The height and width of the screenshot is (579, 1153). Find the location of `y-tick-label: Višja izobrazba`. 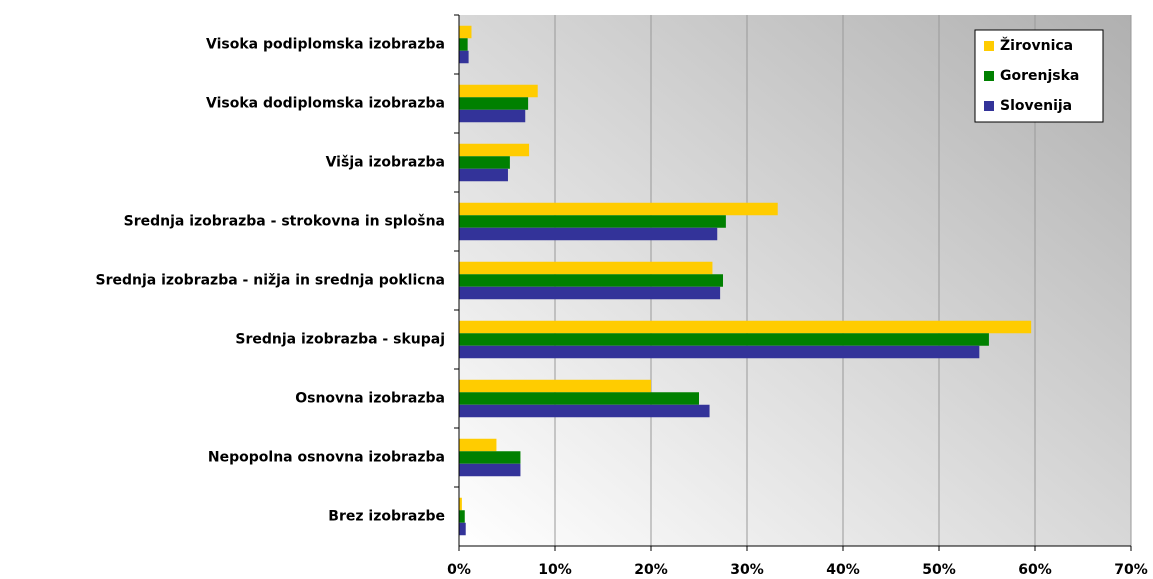

y-tick-label: Višja izobrazba is located at coordinates (385, 163).